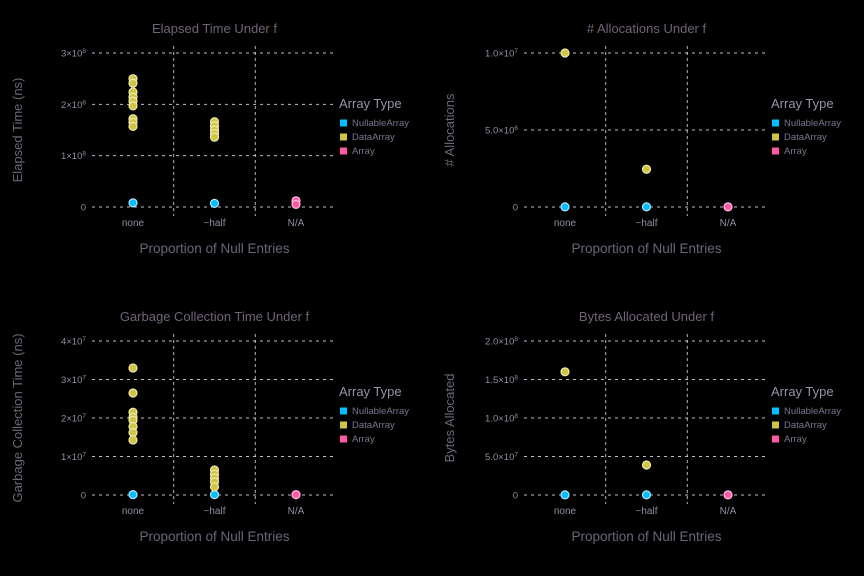 This screenshot has height=576, width=864. Describe the element at coordinates (73, 157) in the screenshot. I see `y-tick-label: 1×10⁸` at that location.